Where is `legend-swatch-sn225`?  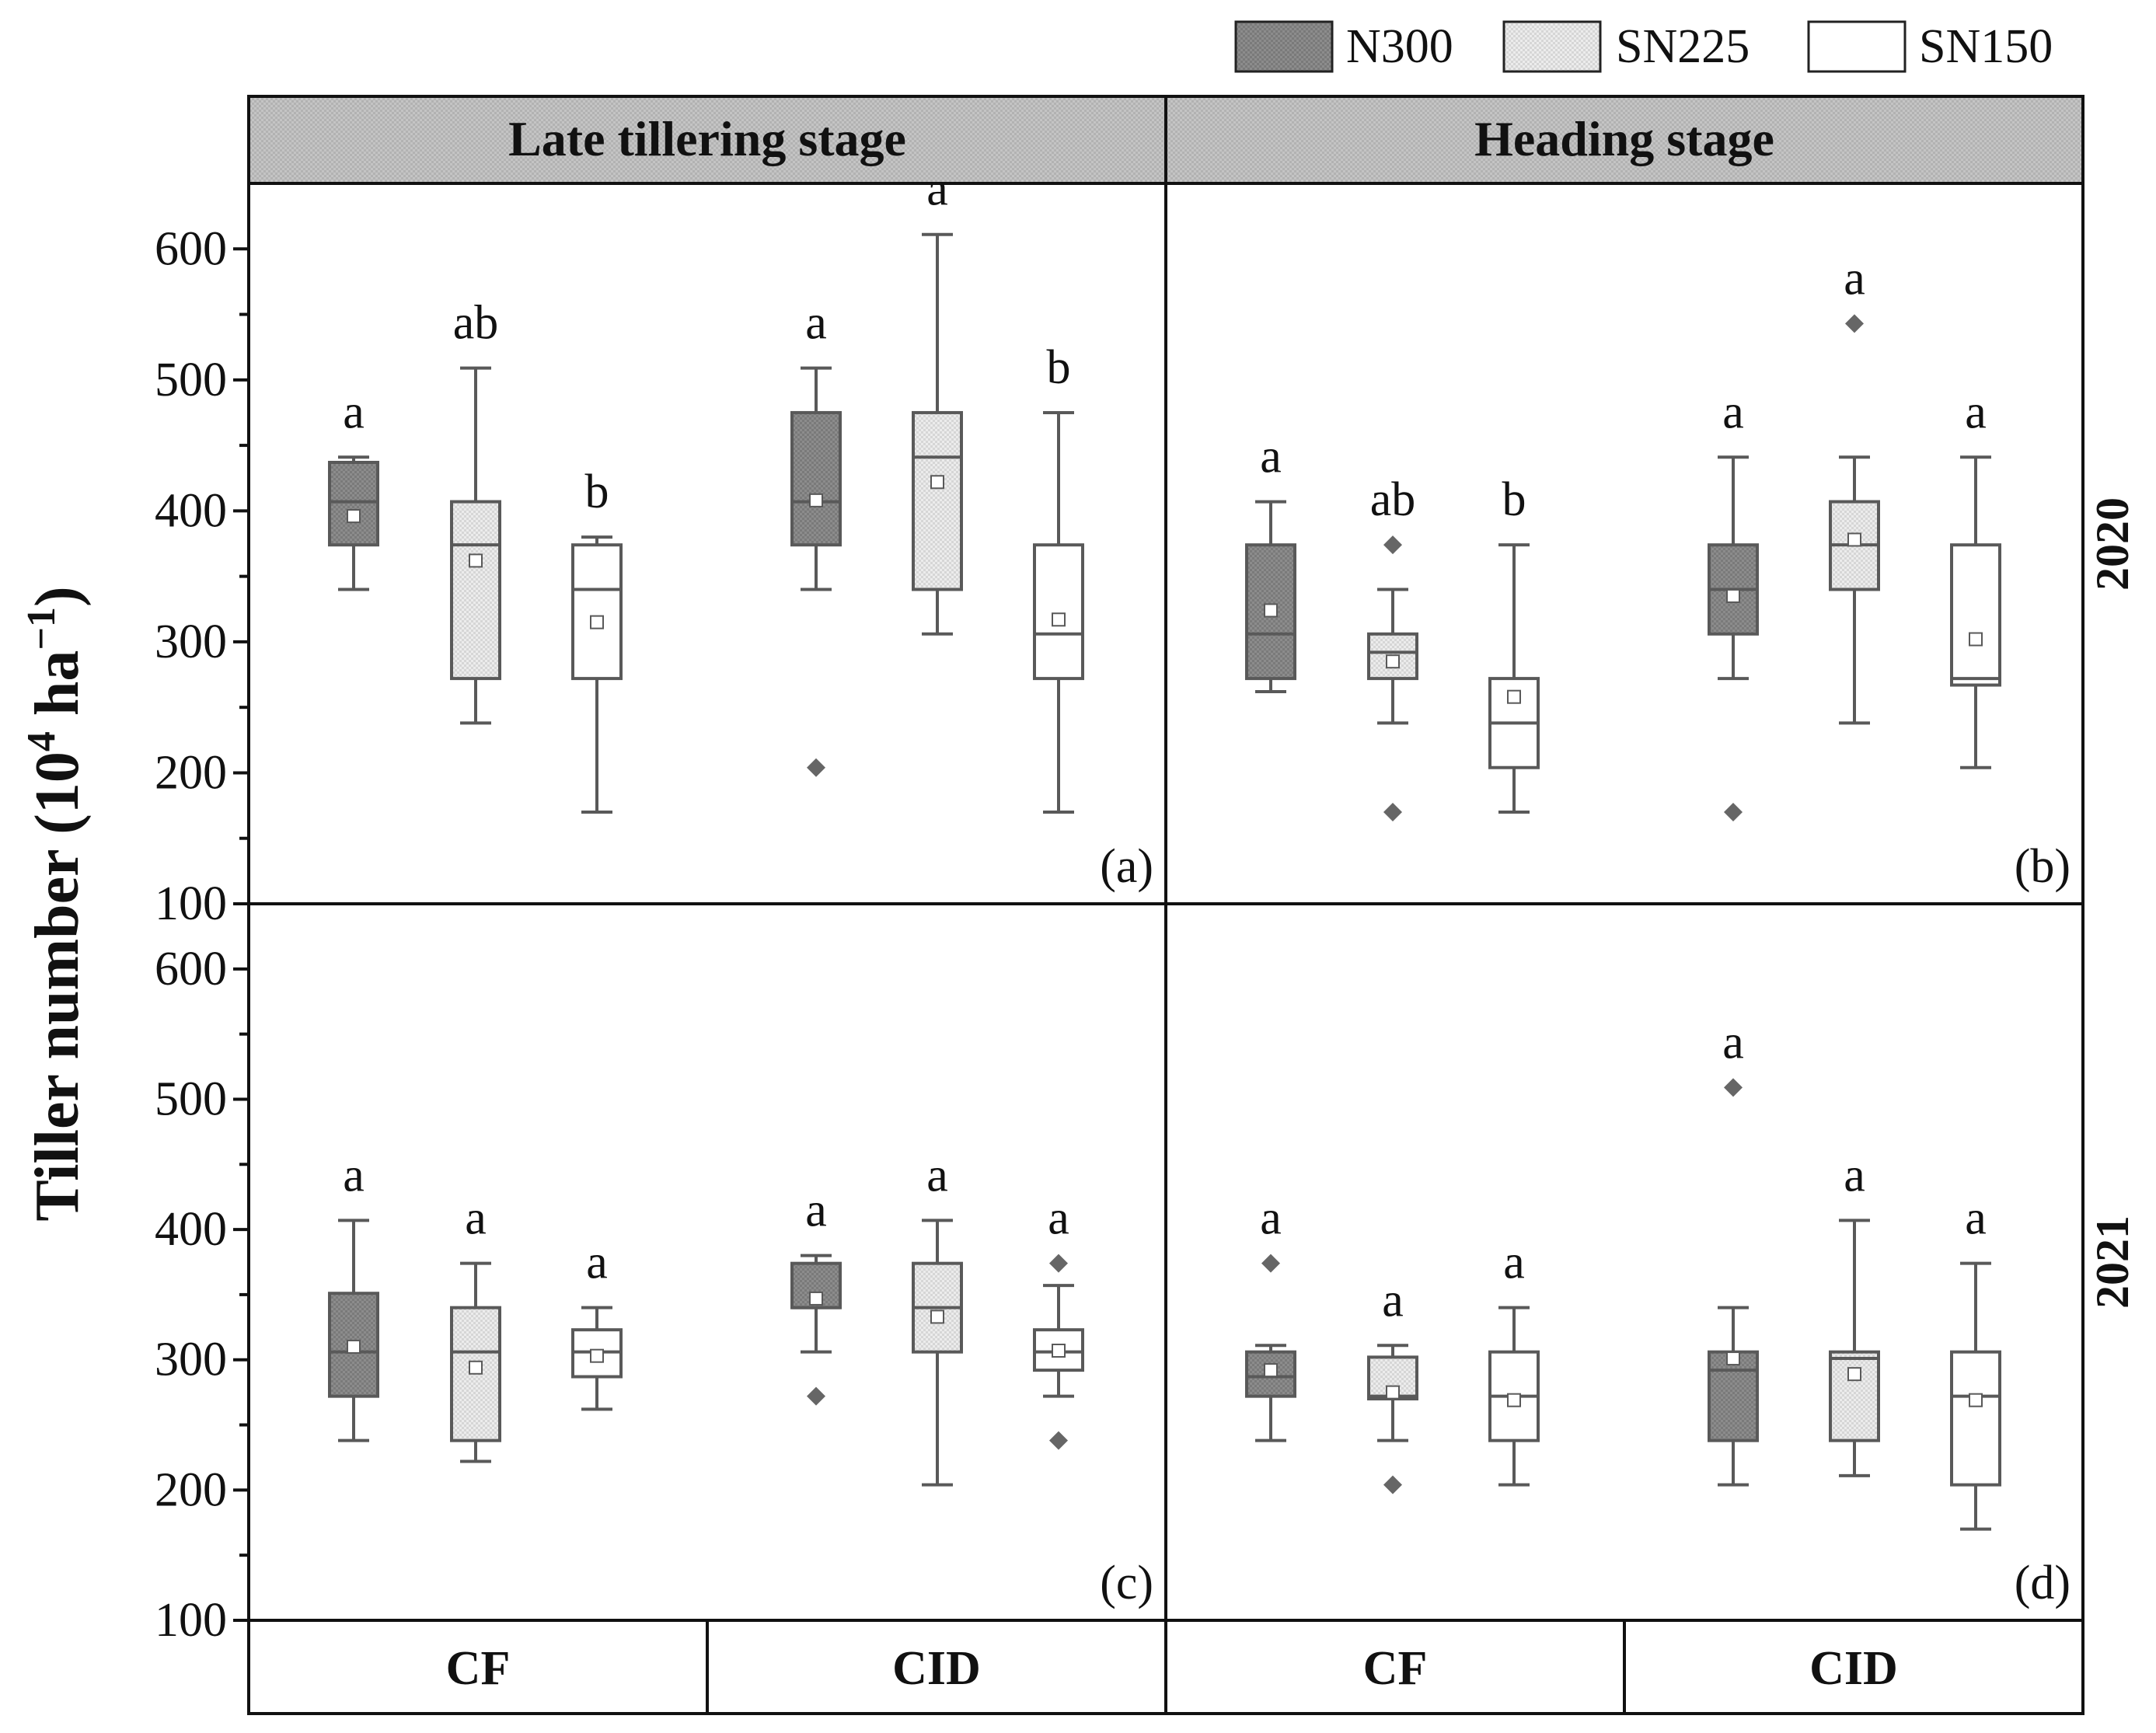 legend-swatch-sn225 is located at coordinates (1552, 46).